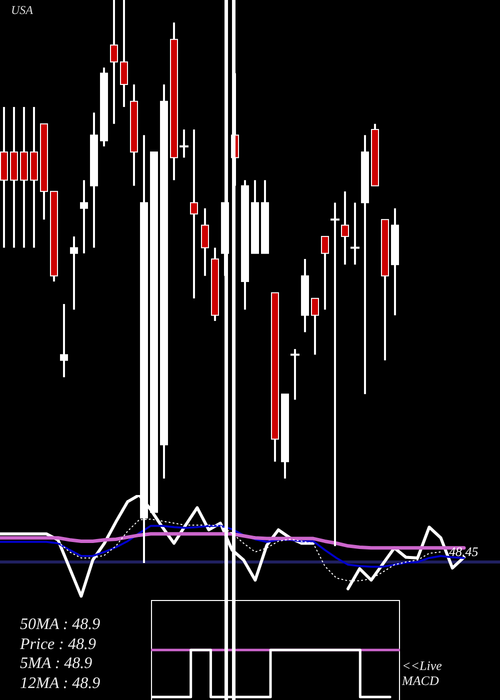  What do you see at coordinates (61, 684) in the screenshot?
I see `text: 12MA : 48.9` at bounding box center [61, 684].